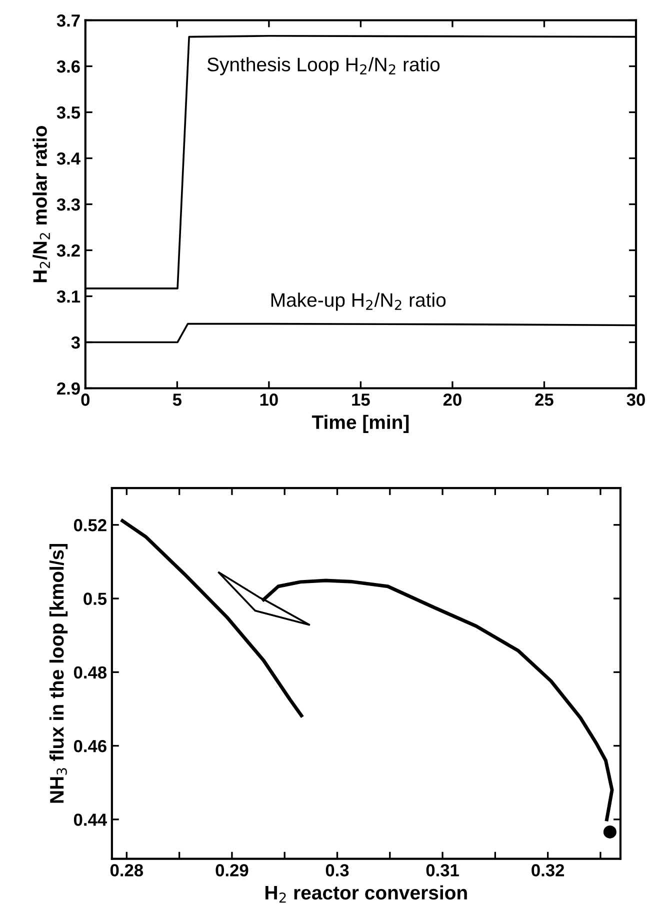  Describe the element at coordinates (68, 158) in the screenshot. I see `y-tick-label: 3.4` at that location.